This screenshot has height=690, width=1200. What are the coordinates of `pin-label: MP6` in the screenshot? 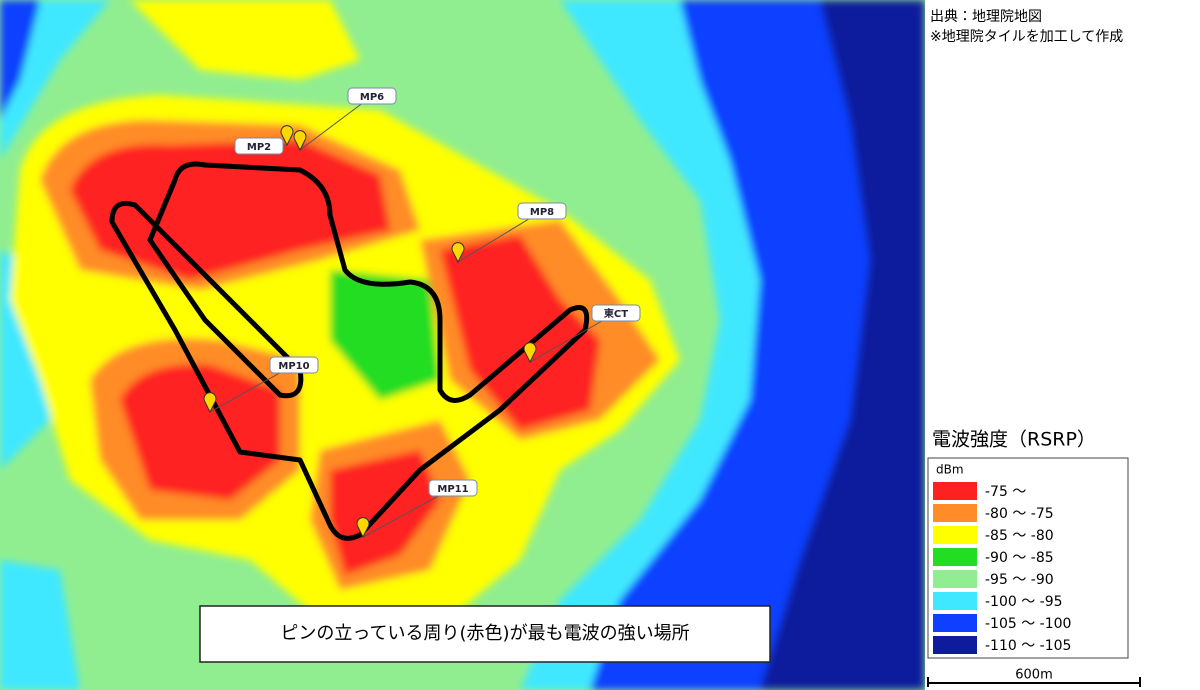 It's located at (372, 97).